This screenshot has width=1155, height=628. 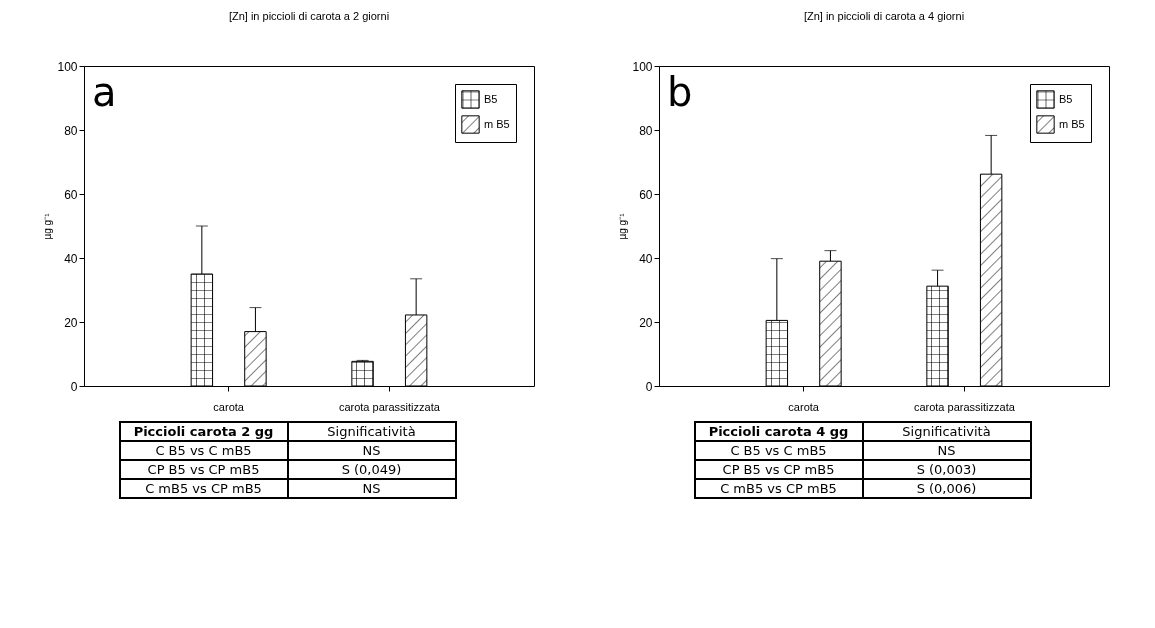 What do you see at coordinates (778, 431) in the screenshot?
I see `text: Piccioli carota 4 gg` at bounding box center [778, 431].